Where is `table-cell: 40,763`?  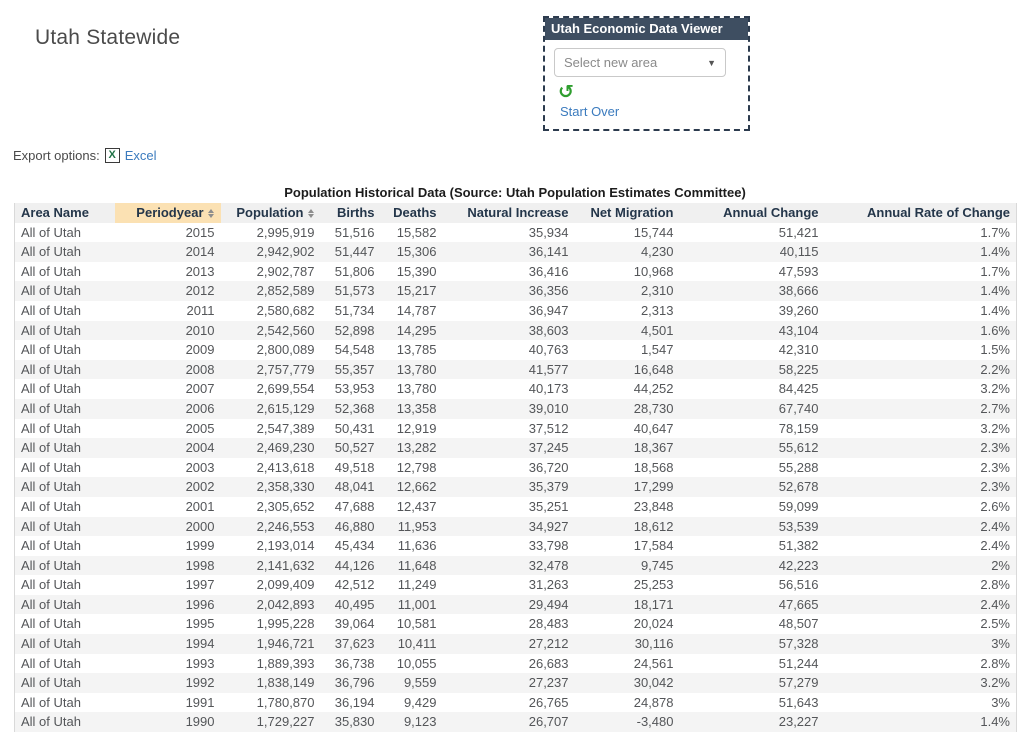
table-cell: 40,763 is located at coordinates (548, 350).